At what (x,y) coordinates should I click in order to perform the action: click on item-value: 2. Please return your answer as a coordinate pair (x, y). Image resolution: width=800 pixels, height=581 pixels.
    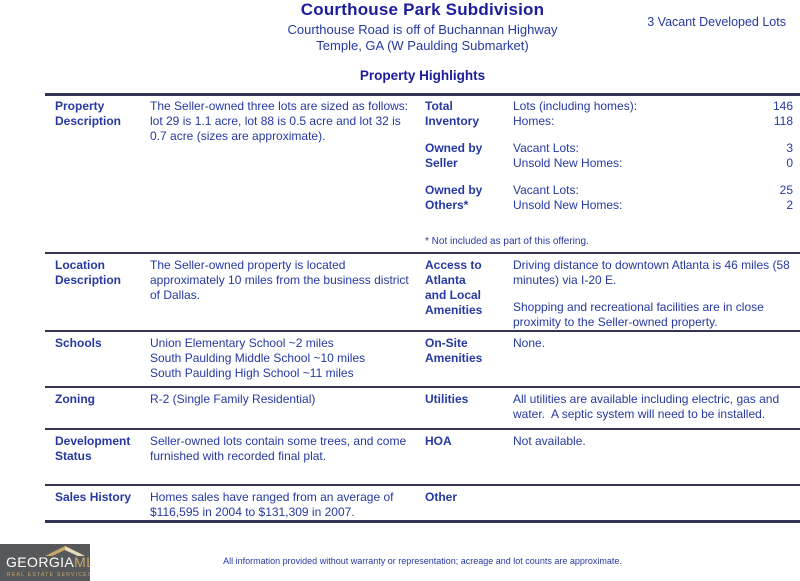
    Looking at the image, I should click on (789, 205).